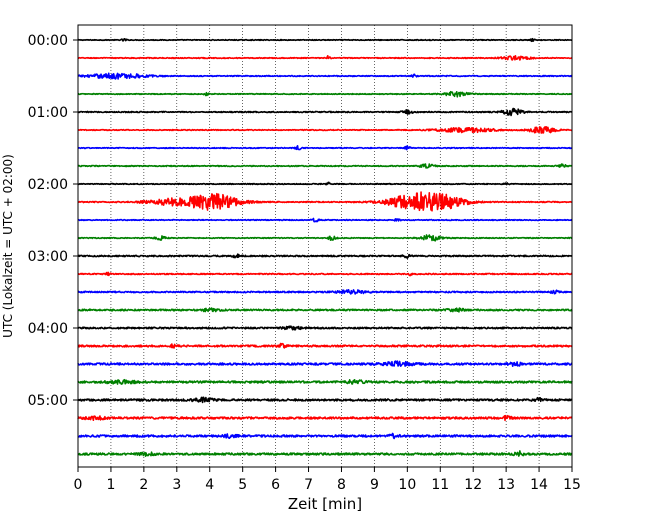 The width and height of the screenshot is (650, 520). Describe the element at coordinates (48, 329) in the screenshot. I see `y-tick-label: 04:00` at that location.